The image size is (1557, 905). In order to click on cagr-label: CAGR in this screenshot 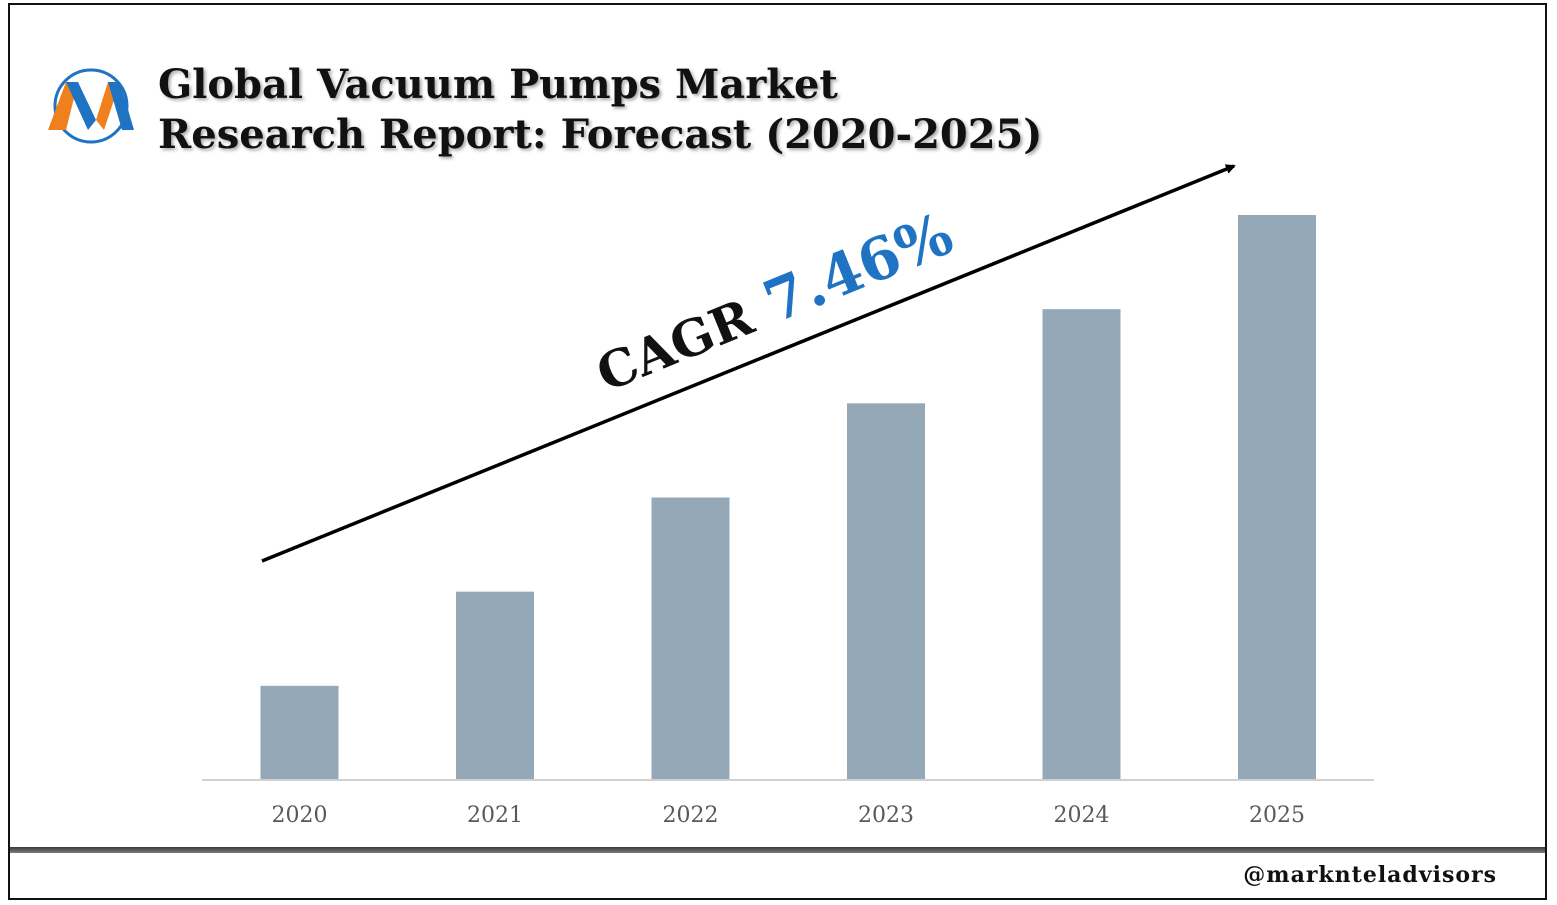, I will do `click(674, 345)`.